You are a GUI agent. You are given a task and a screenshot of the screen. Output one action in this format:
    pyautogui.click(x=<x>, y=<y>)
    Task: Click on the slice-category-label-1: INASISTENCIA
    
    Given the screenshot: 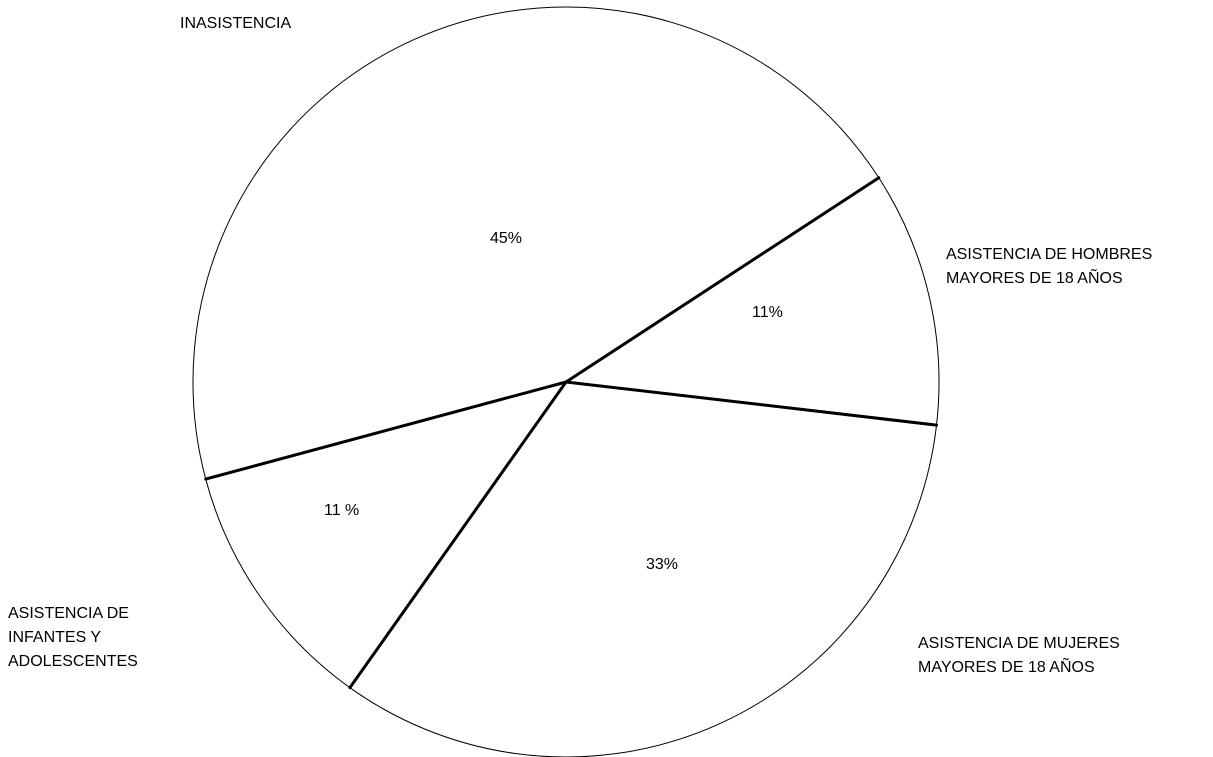 What is the action you would take?
    pyautogui.click(x=235, y=23)
    